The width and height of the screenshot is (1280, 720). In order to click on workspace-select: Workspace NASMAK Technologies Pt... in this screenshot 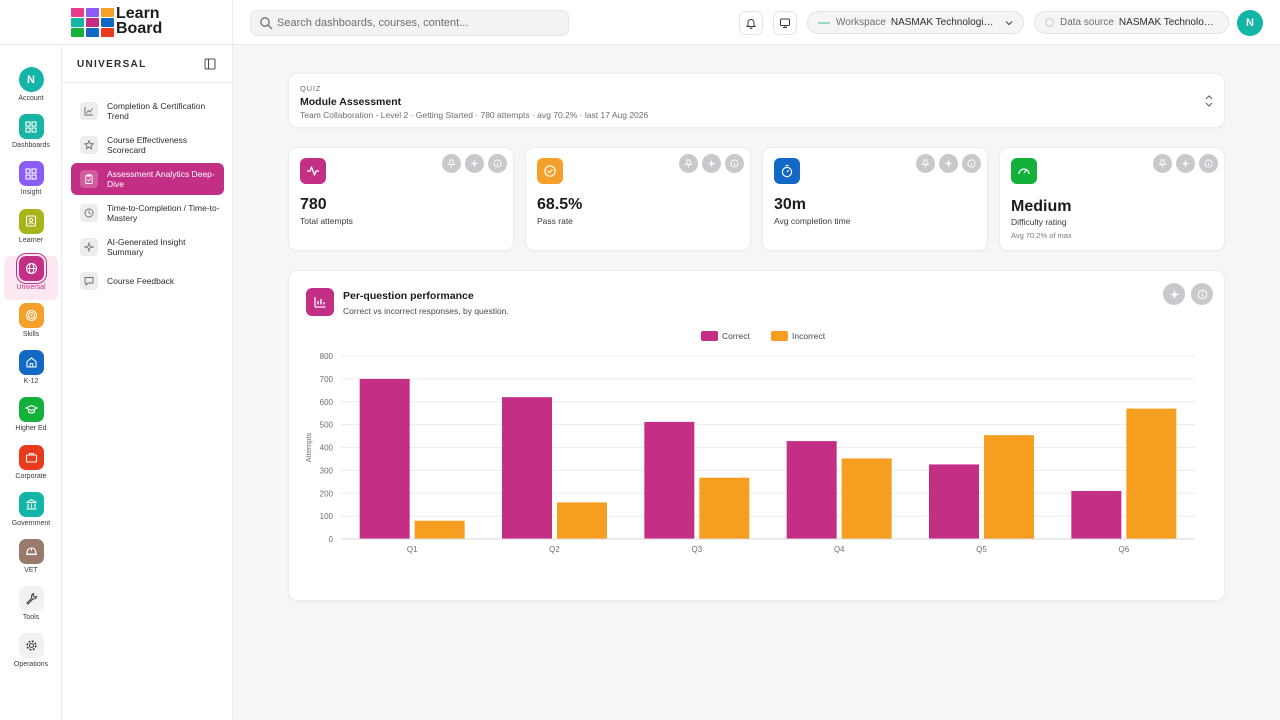, I will do `click(915, 22)`.